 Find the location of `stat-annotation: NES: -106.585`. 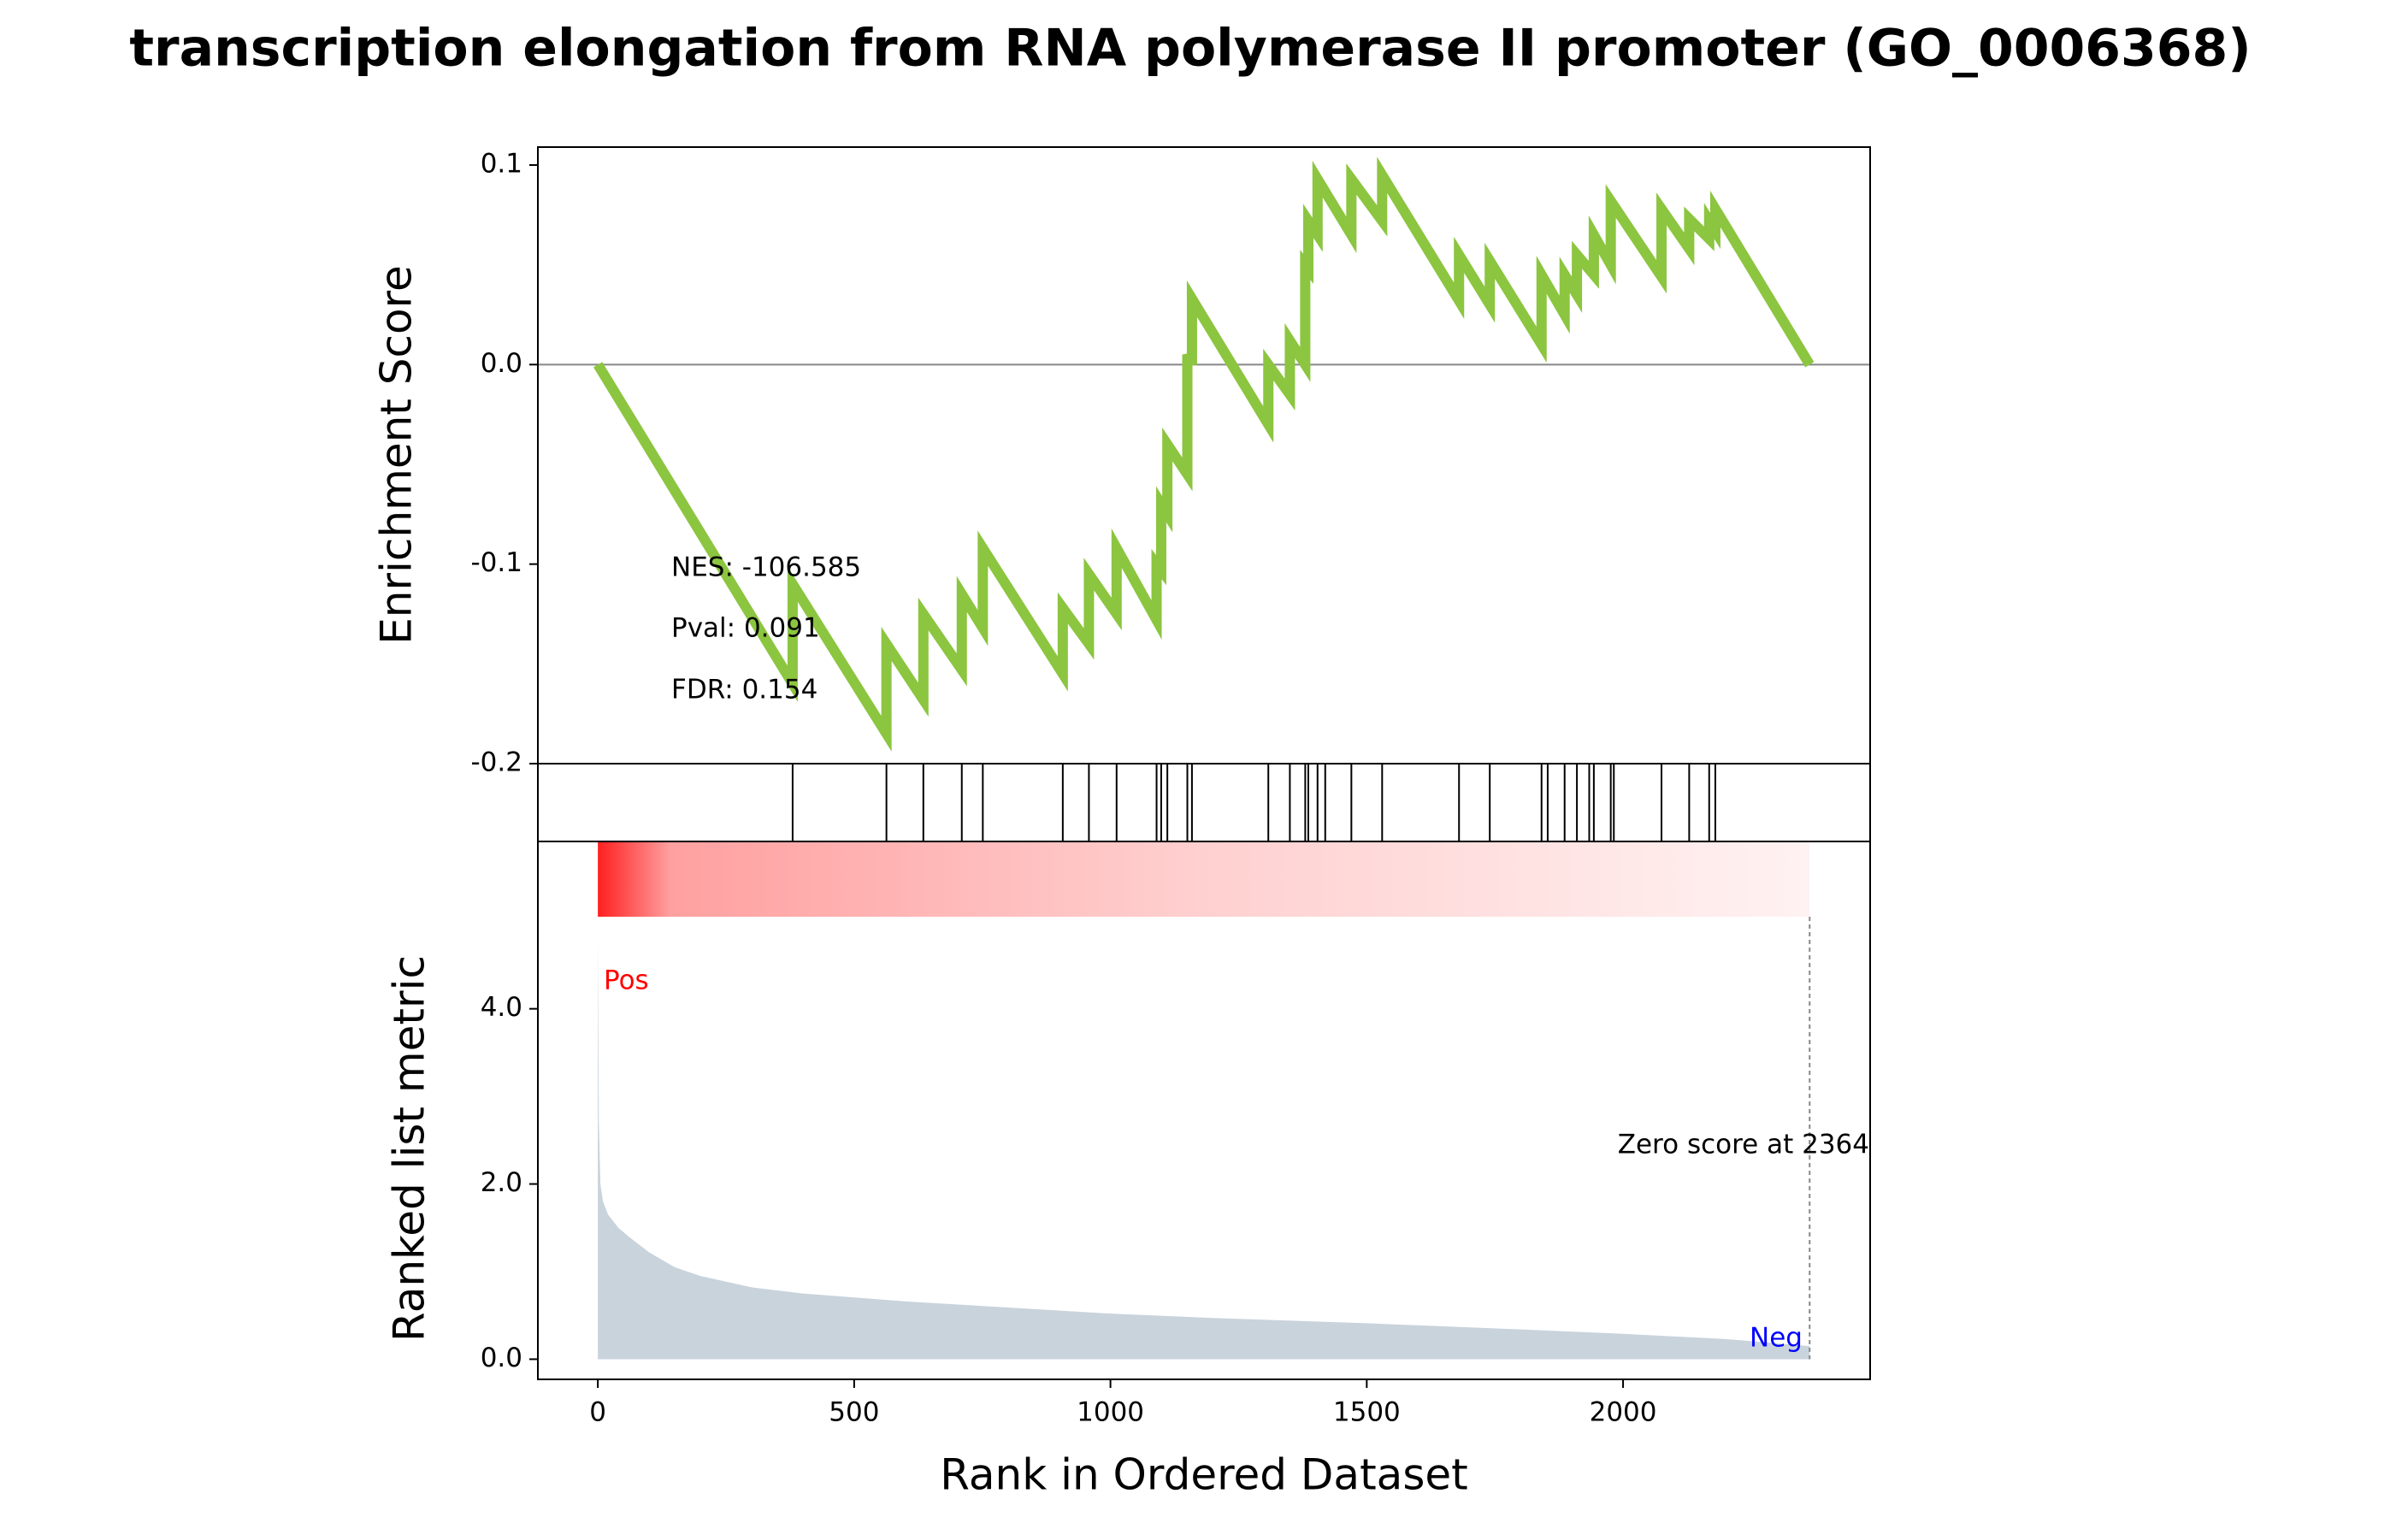

stat-annotation: NES: -106.585 is located at coordinates (766, 567).